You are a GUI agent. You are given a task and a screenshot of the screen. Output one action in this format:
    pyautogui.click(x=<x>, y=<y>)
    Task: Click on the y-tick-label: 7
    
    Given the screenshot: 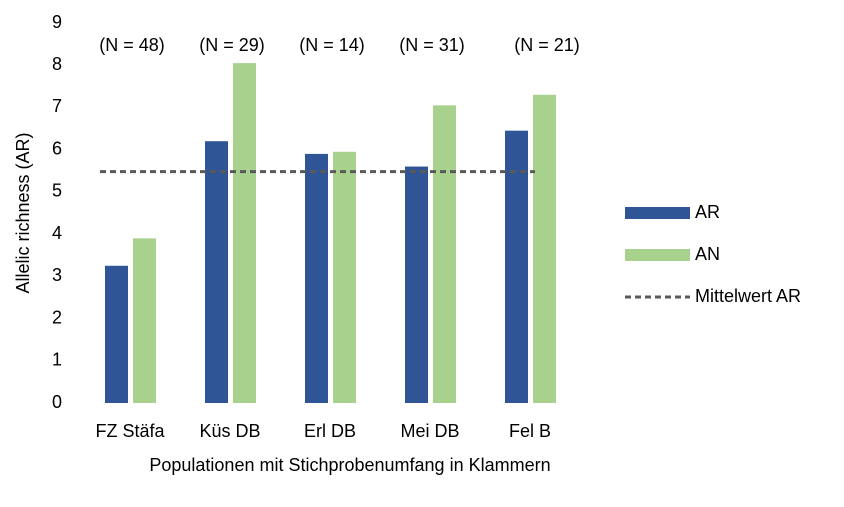 What is the action you would take?
    pyautogui.click(x=57, y=106)
    